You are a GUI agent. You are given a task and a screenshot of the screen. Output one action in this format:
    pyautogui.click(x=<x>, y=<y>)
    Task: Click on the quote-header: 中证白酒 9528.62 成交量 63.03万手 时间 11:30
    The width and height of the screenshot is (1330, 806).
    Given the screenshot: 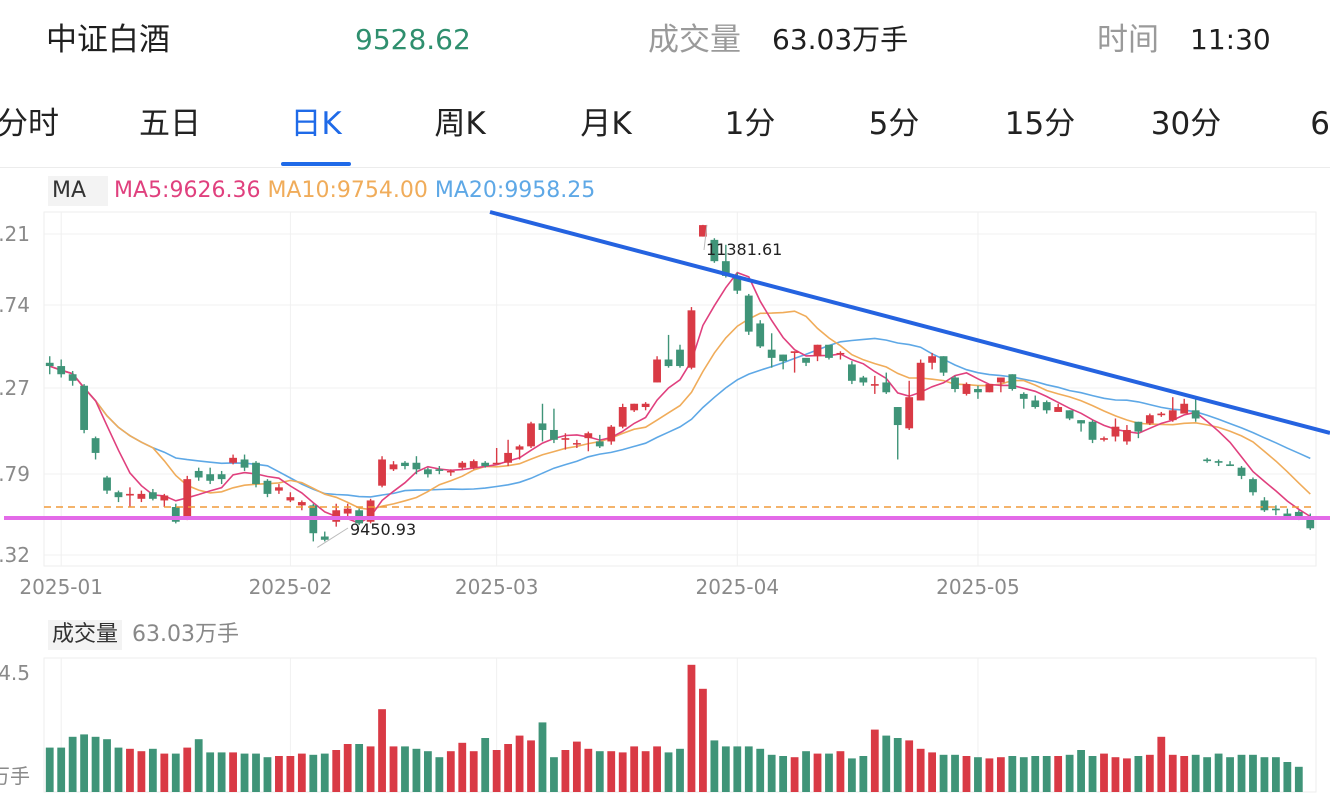 What is the action you would take?
    pyautogui.click(x=665, y=41)
    